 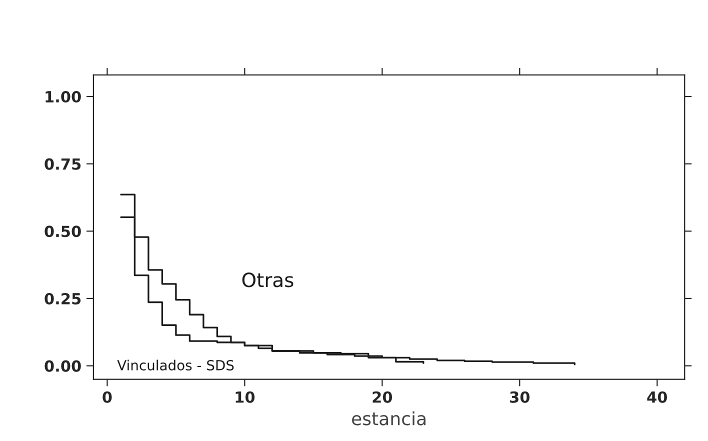 I want to click on x-tick-label: 0, so click(x=107, y=397).